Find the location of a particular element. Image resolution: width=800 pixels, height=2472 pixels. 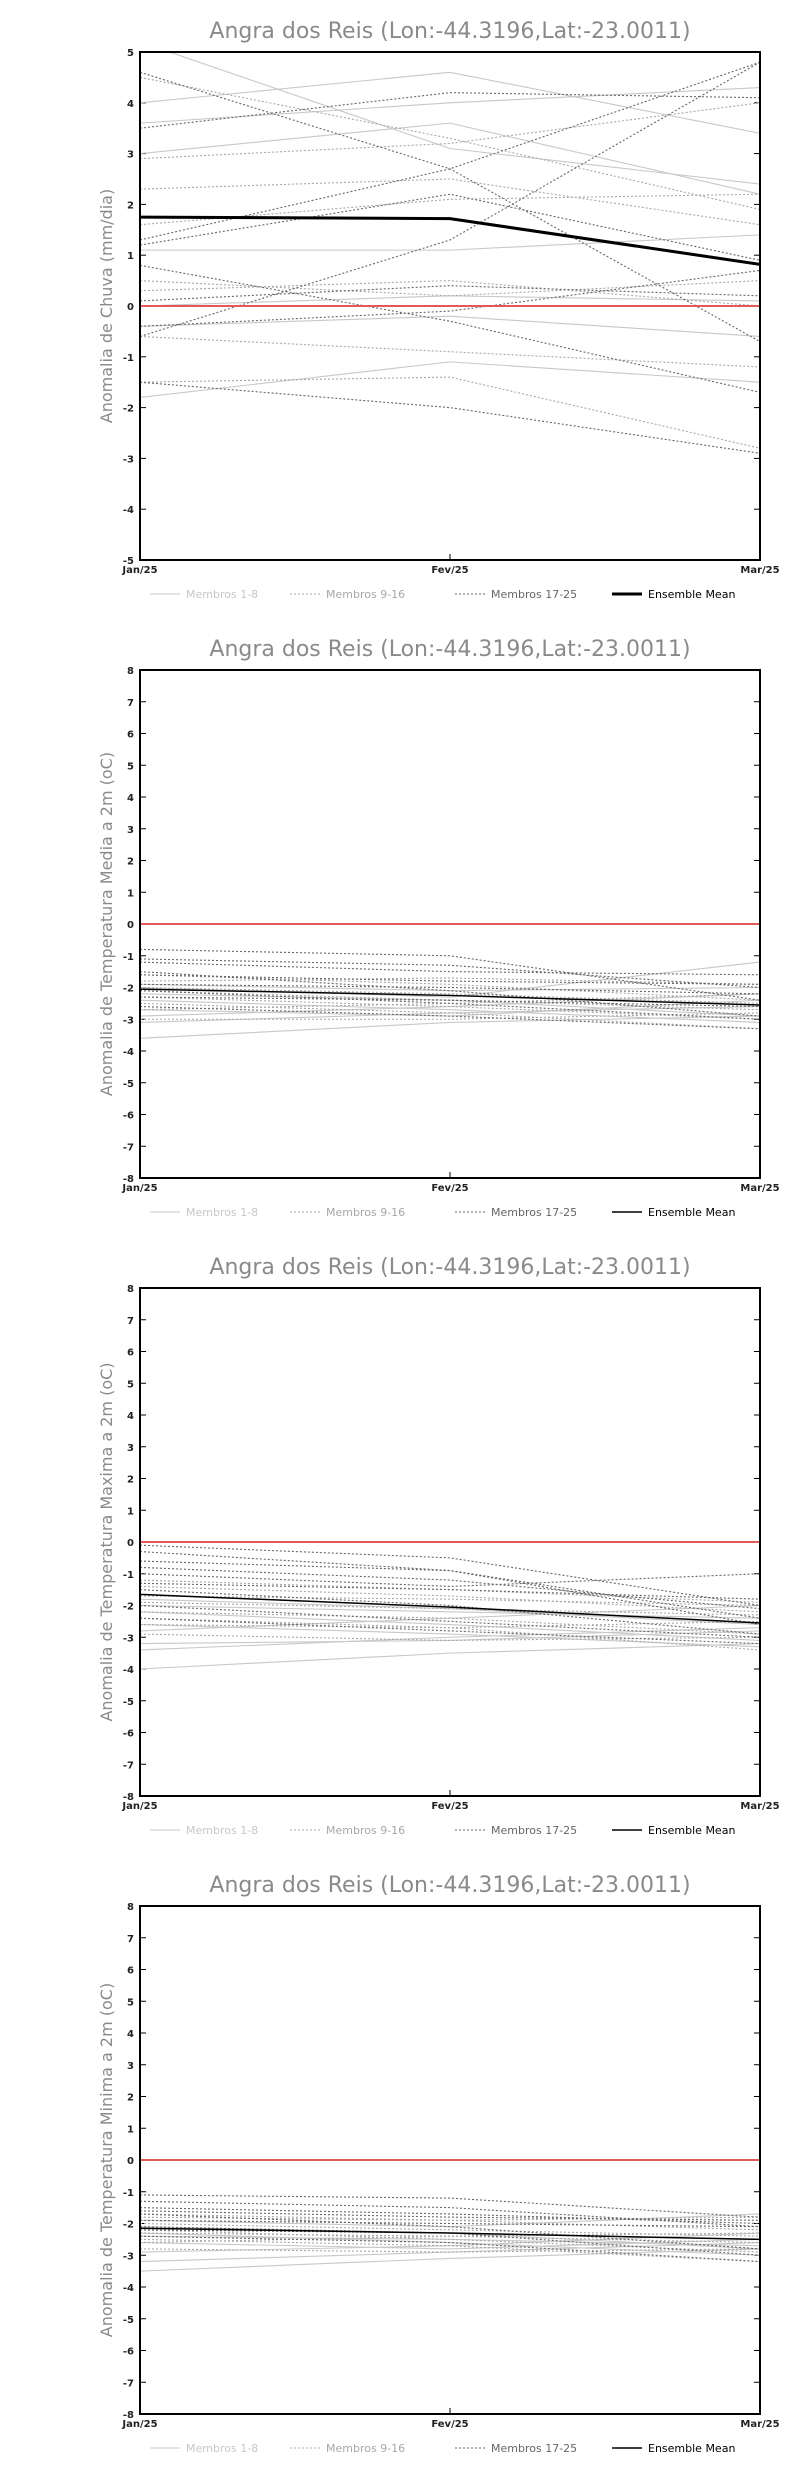

y-tick-label: 4 is located at coordinates (130, 1416).